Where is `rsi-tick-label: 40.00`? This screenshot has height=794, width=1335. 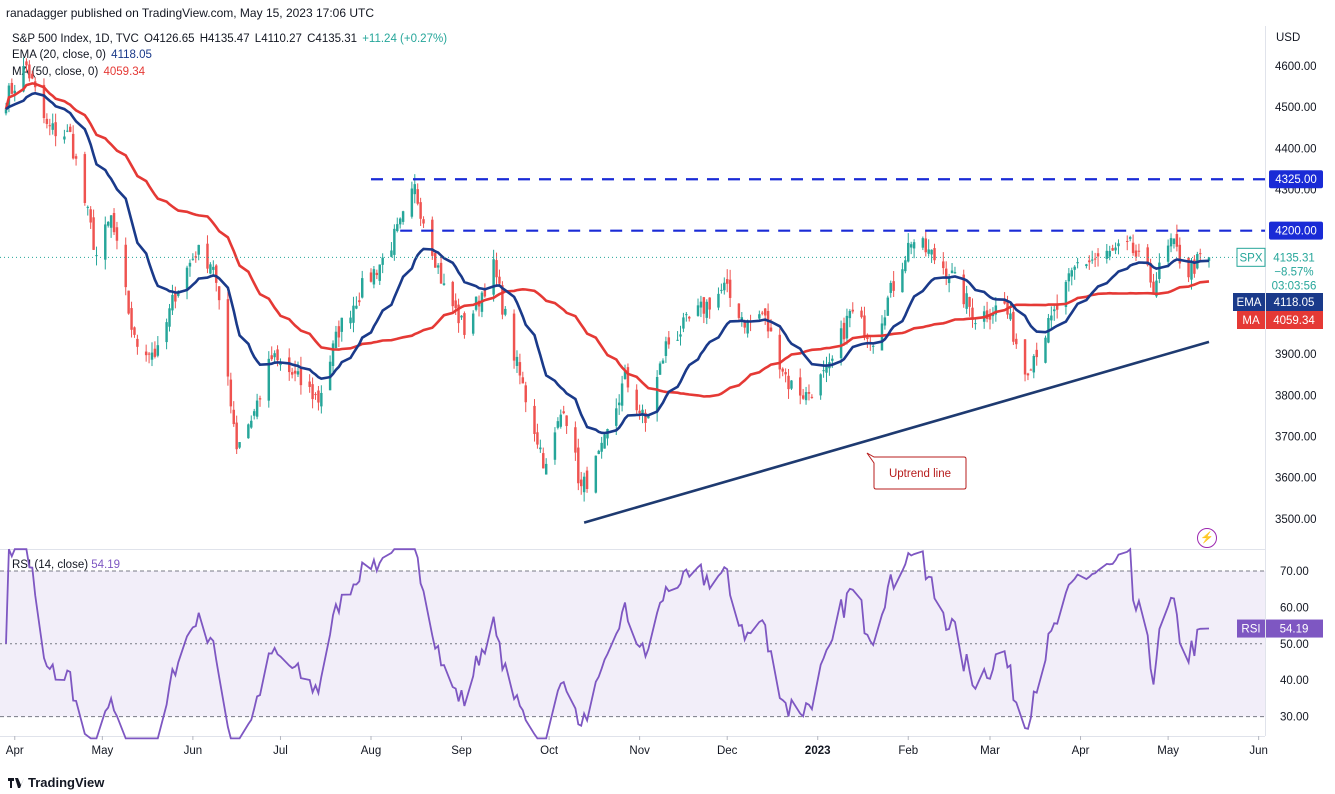
rsi-tick-label: 40.00 is located at coordinates (1294, 681).